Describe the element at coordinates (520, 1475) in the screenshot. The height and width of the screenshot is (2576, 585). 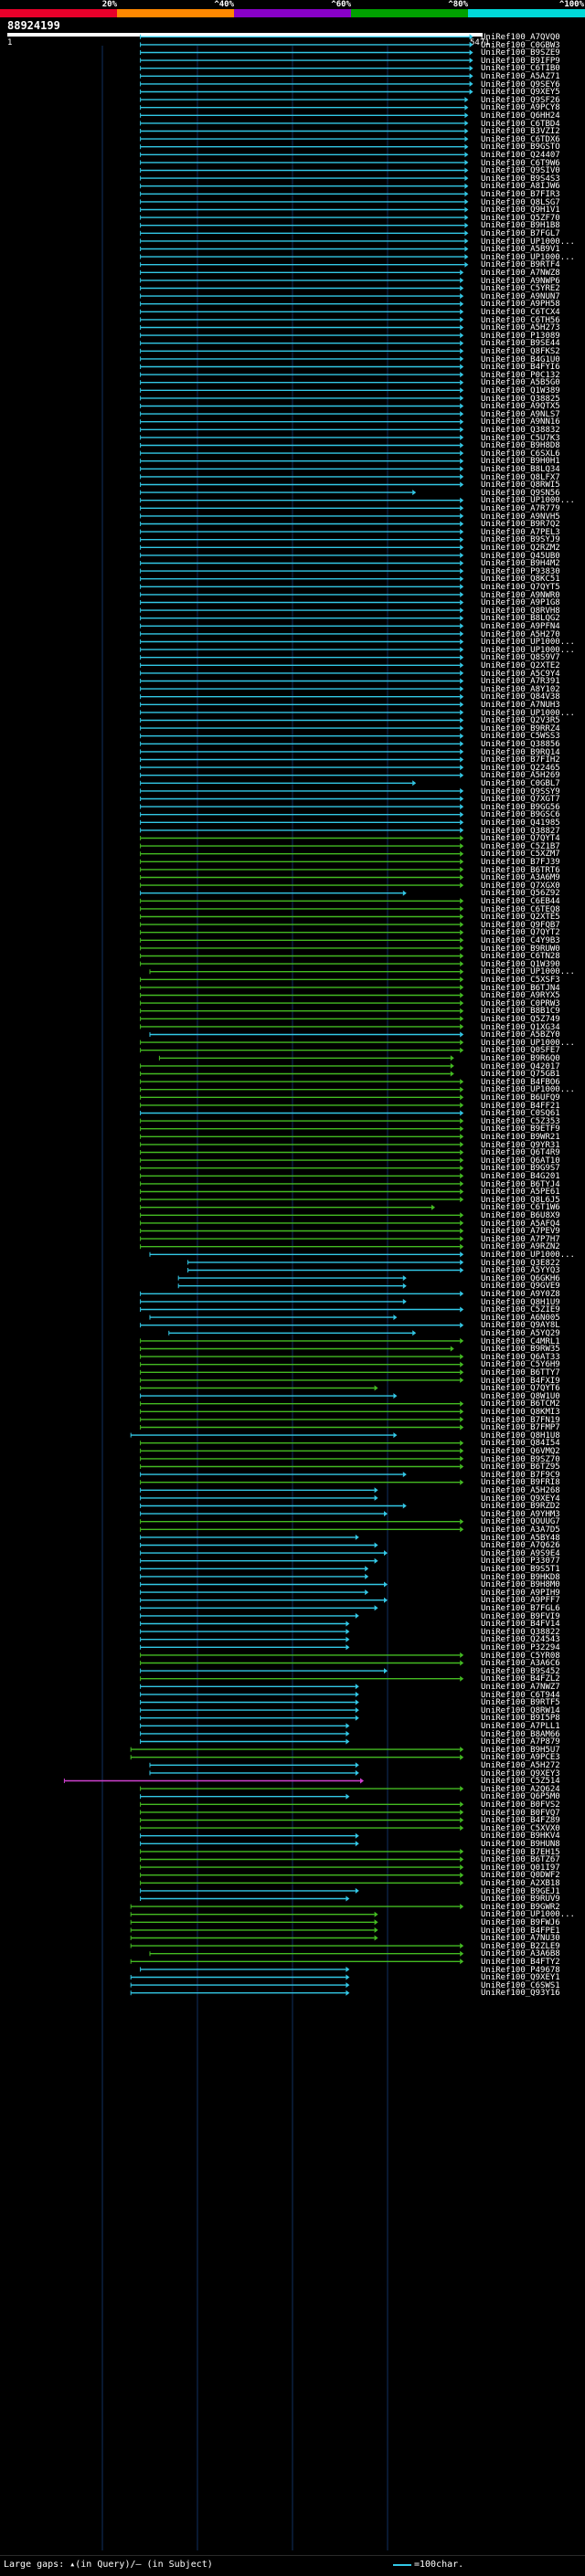
I see `hit-label: UniRef100_B7F9C9` at that location.